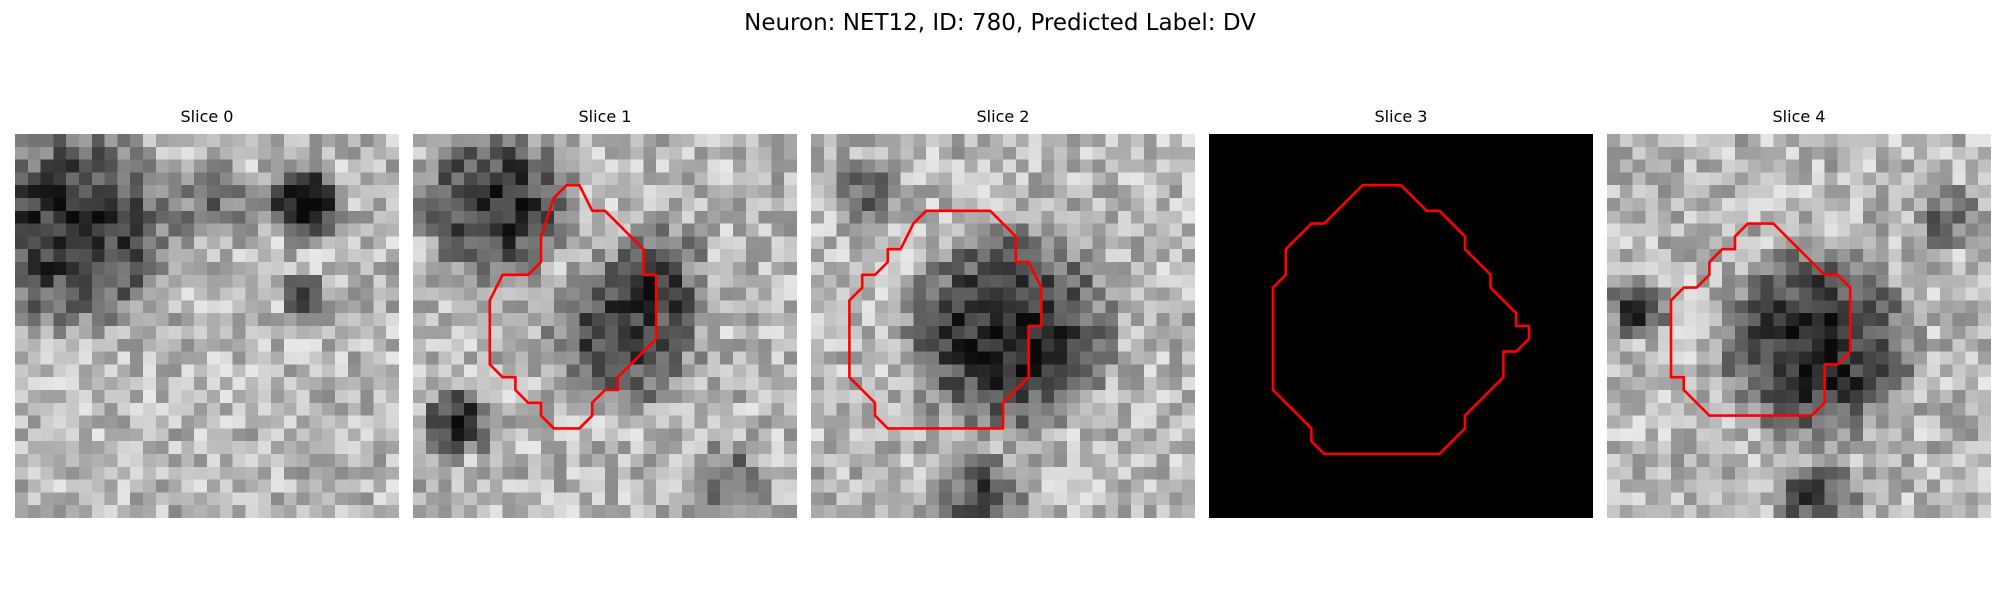 This screenshot has width=2000, height=600. I want to click on slice-panel-4: Slice 4, so click(1799, 312).